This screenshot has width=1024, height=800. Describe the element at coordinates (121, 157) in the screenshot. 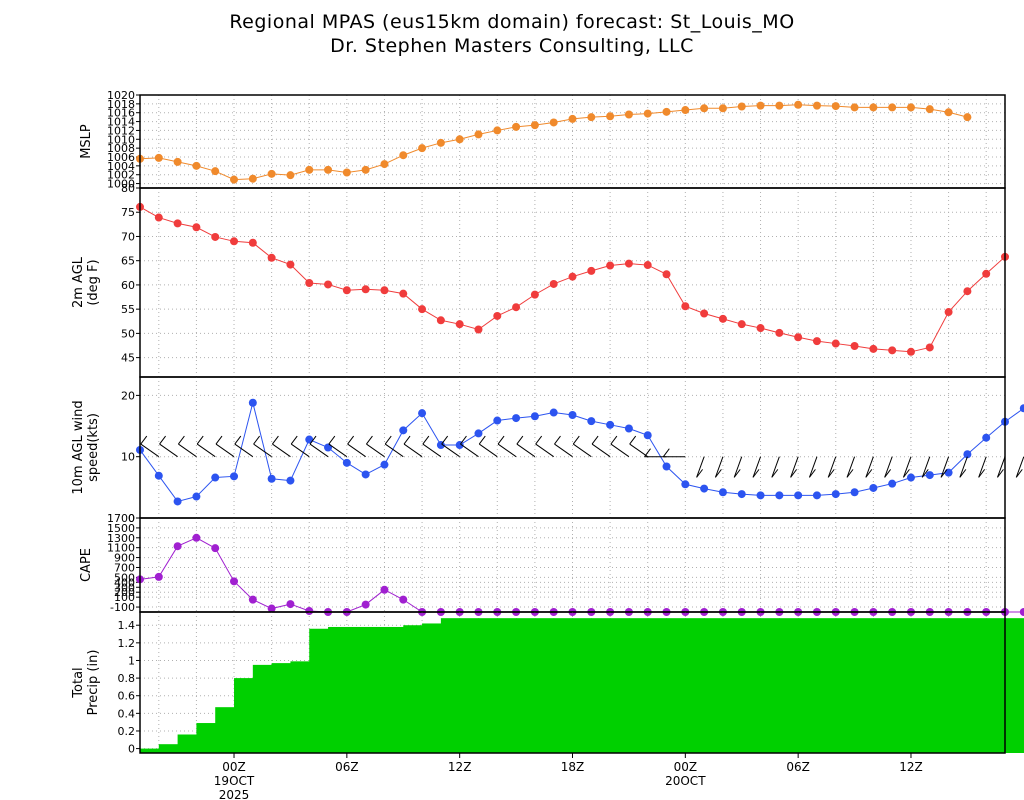

I see `mslp-ytick-label: 1006` at that location.